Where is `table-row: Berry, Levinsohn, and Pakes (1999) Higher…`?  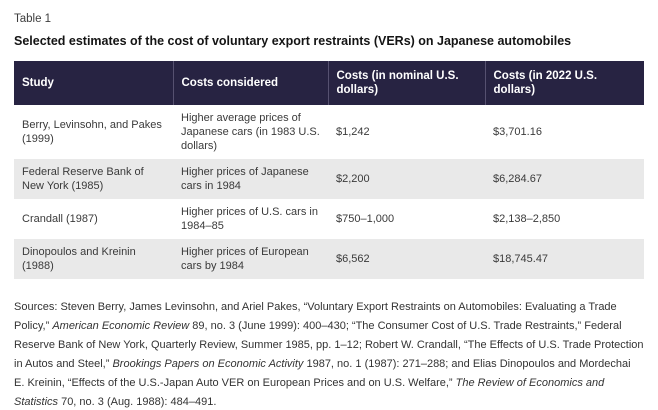 table-row: Berry, Levinsohn, and Pakes (1999) Higher… is located at coordinates (329, 132).